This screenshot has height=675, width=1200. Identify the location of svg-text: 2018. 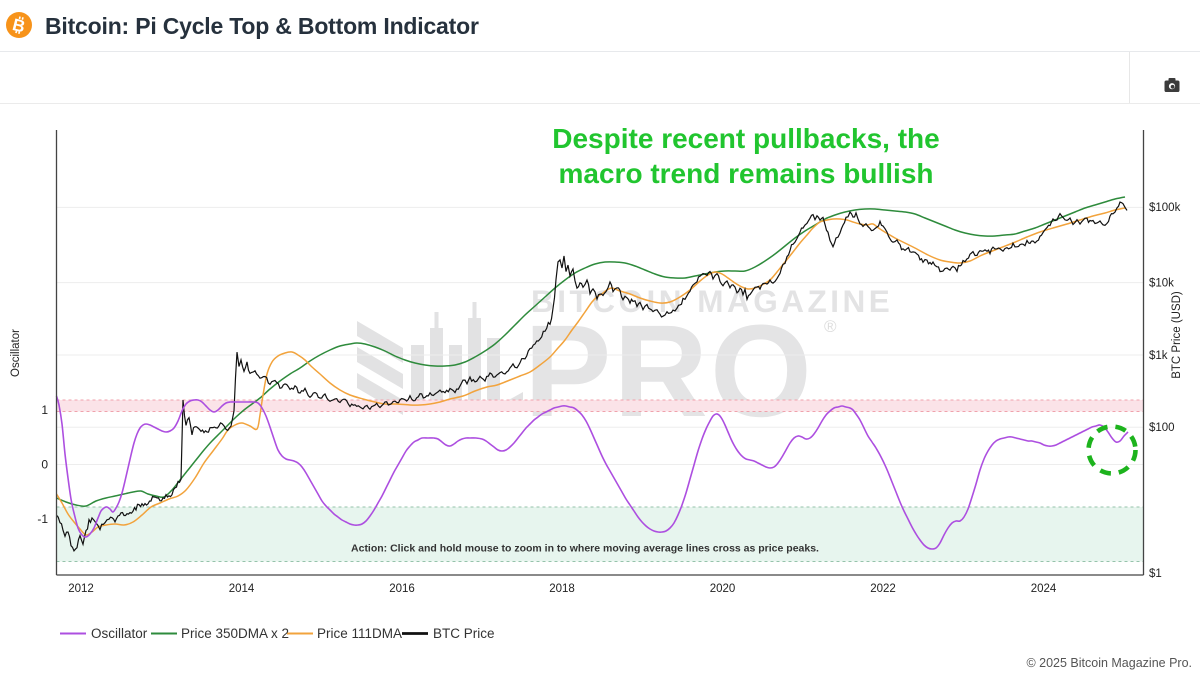
(562, 589).